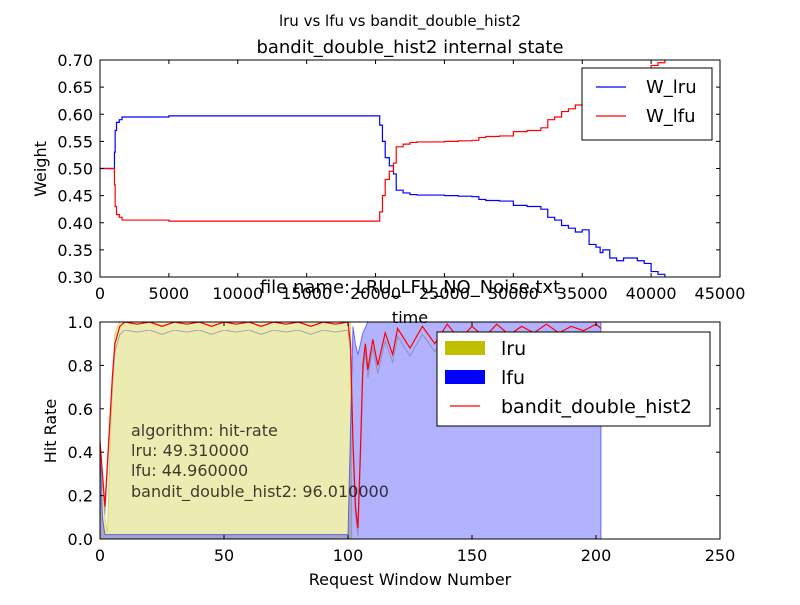  Describe the element at coordinates (671, 116) in the screenshot. I see `legend-w-lfu-label: W_lfu` at that location.